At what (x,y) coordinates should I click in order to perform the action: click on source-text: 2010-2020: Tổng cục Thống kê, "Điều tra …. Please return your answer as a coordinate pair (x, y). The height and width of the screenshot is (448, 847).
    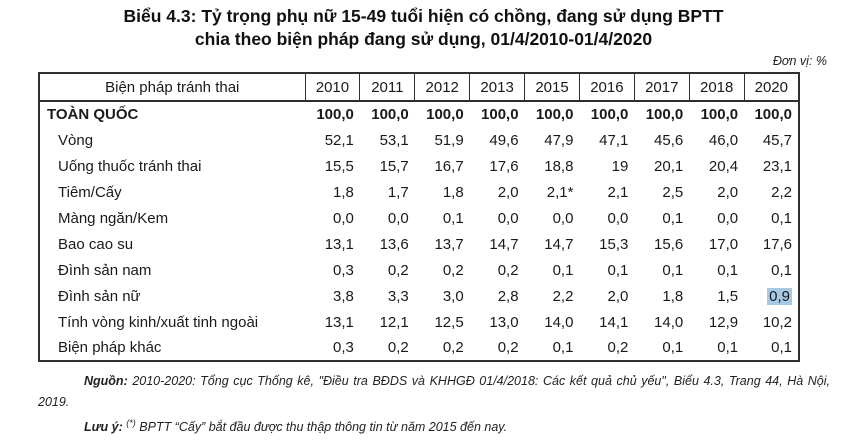
    Looking at the image, I should click on (434, 391).